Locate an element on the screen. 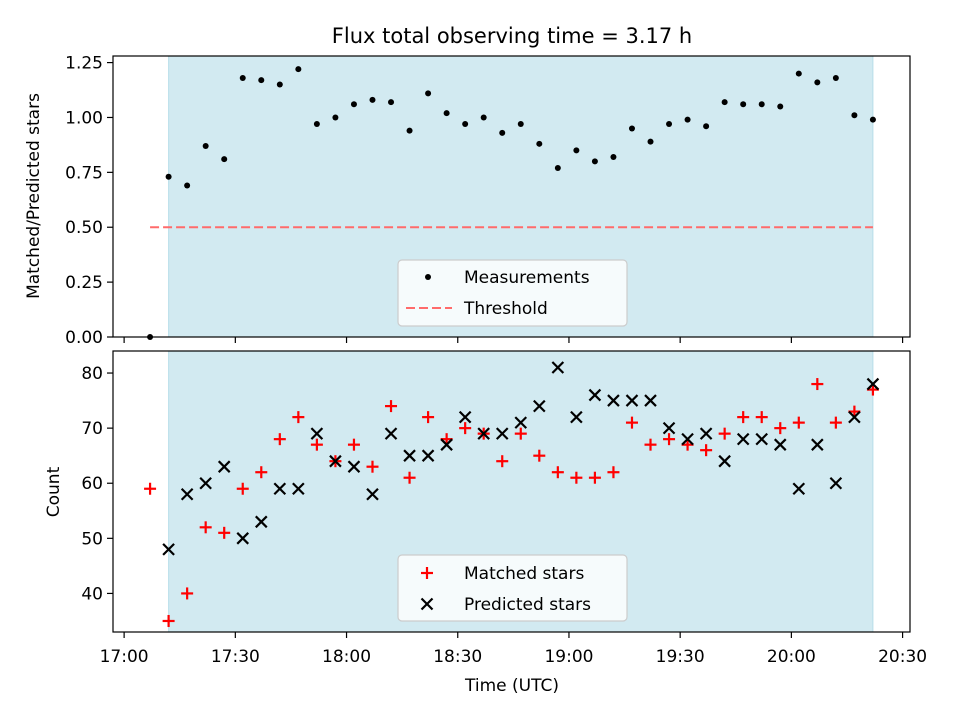 The image size is (960, 720). legend-label: Measurements is located at coordinates (527, 278).